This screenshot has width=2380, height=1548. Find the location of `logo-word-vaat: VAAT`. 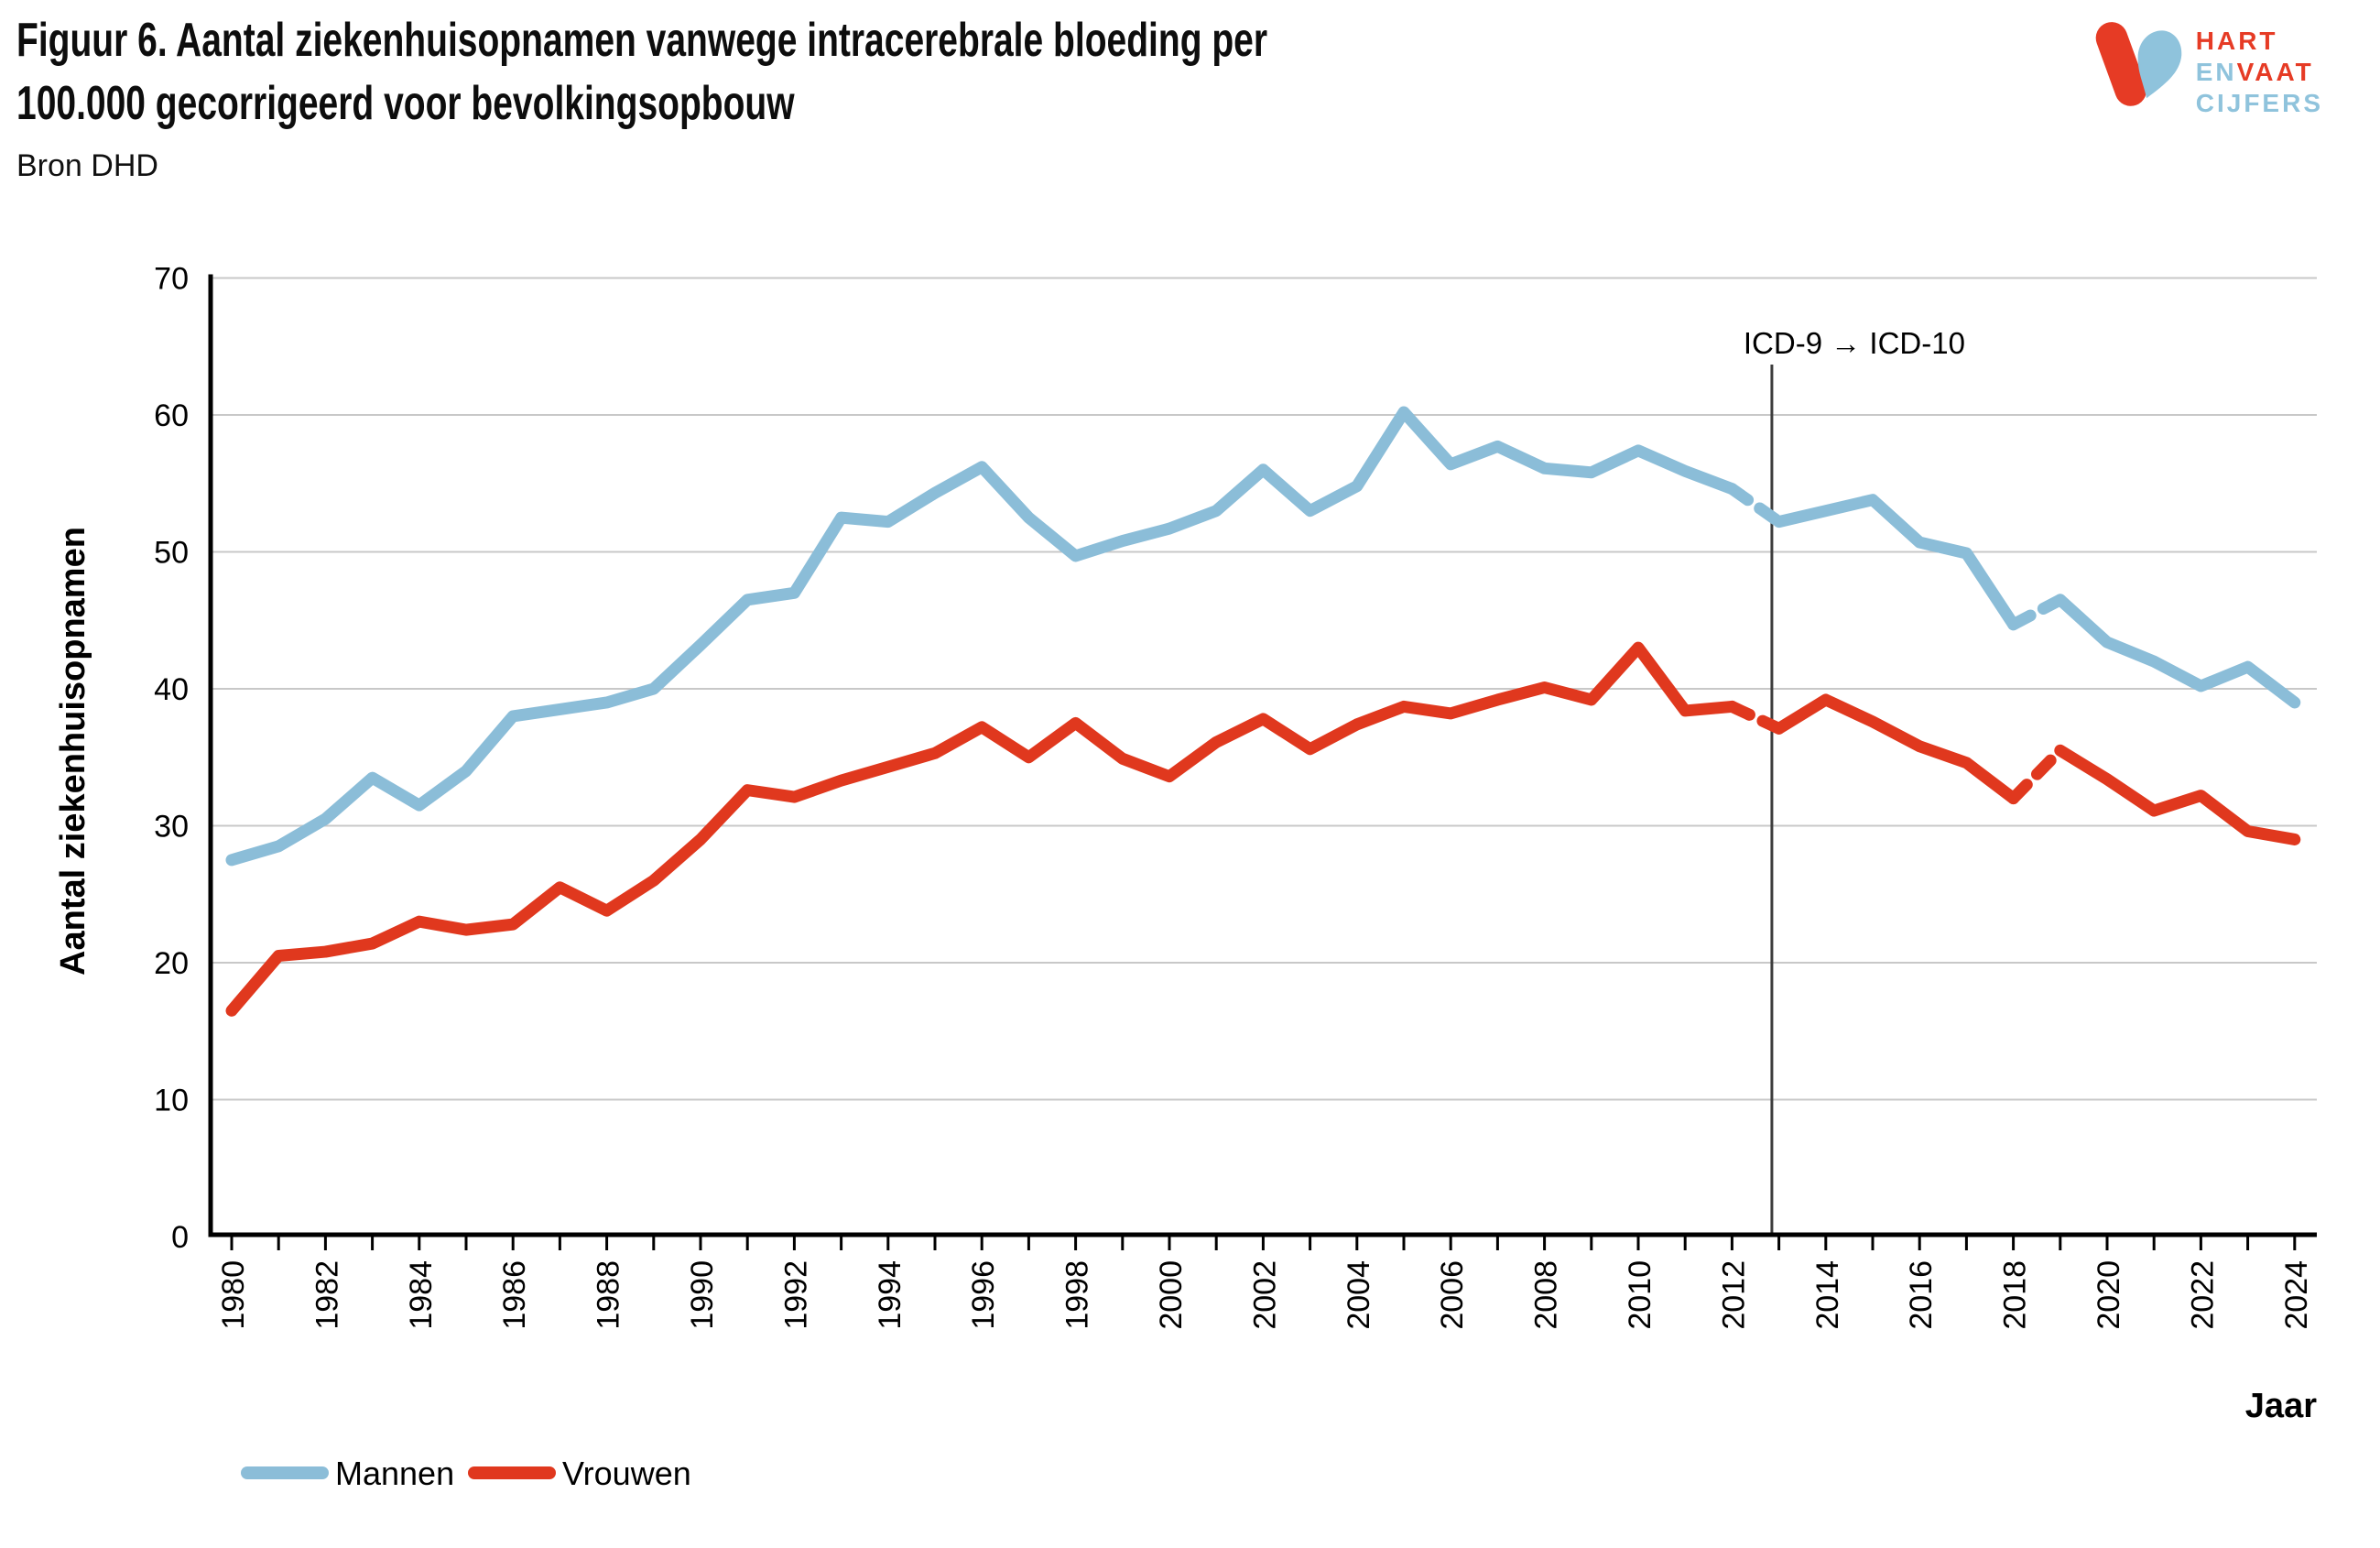

logo-word-vaat: VAAT is located at coordinates (2275, 72).